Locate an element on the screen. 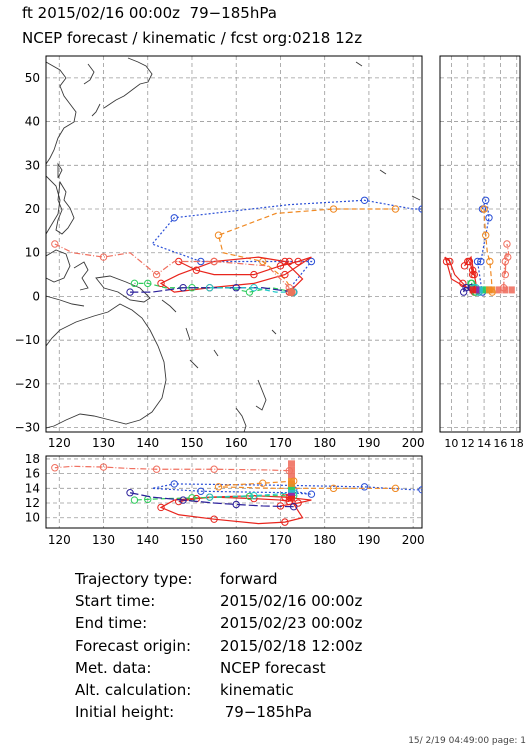 The width and height of the screenshot is (532, 752). info-value: 2015/02/23 00:00z is located at coordinates (291, 623).